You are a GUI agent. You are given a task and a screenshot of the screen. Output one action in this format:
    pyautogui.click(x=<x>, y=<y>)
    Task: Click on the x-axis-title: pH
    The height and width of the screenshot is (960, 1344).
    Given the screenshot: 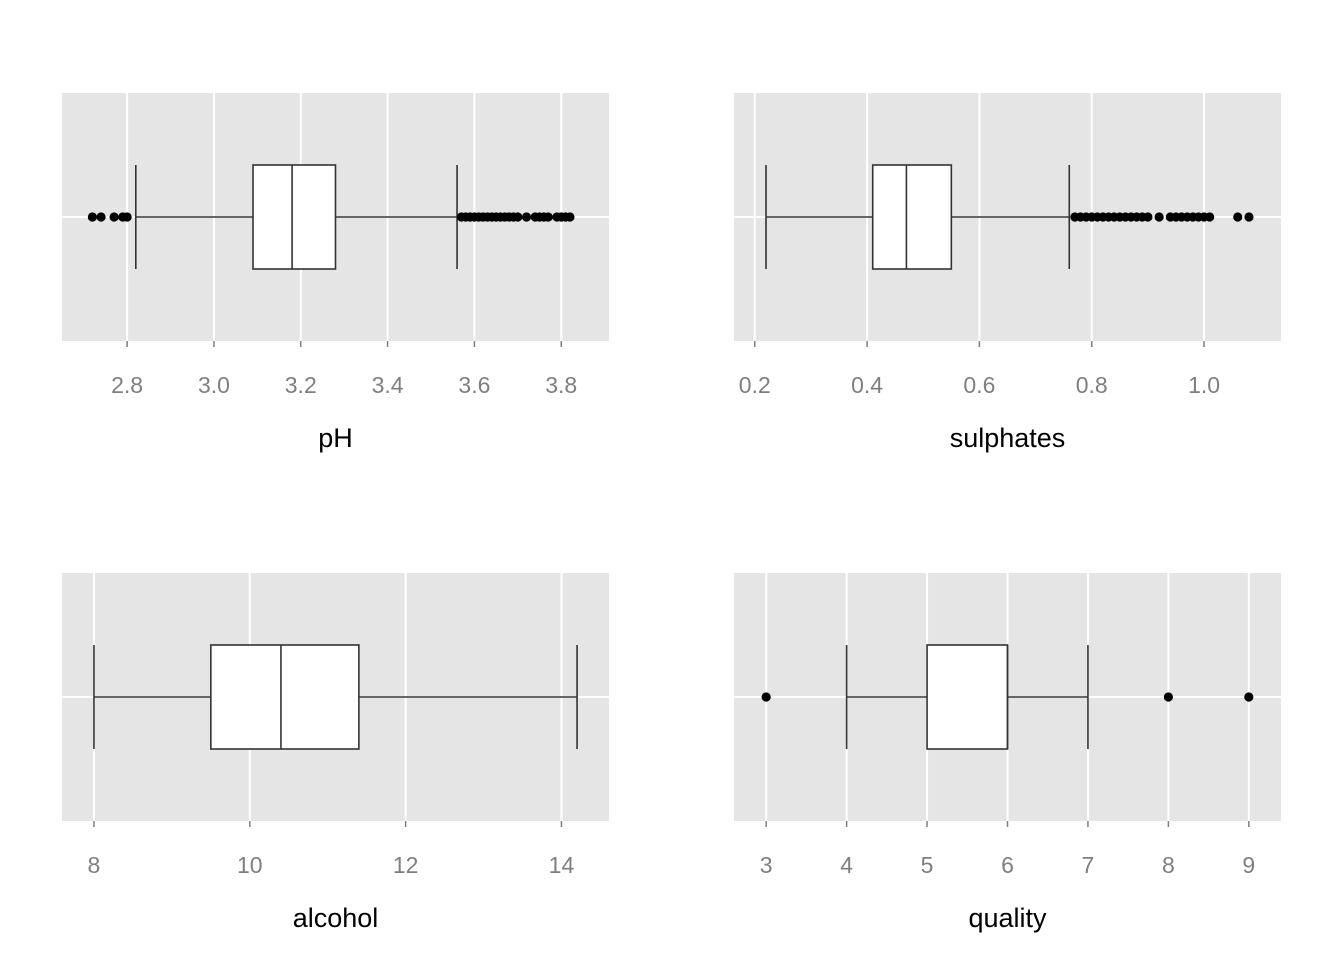 What is the action you would take?
    pyautogui.click(x=335, y=438)
    